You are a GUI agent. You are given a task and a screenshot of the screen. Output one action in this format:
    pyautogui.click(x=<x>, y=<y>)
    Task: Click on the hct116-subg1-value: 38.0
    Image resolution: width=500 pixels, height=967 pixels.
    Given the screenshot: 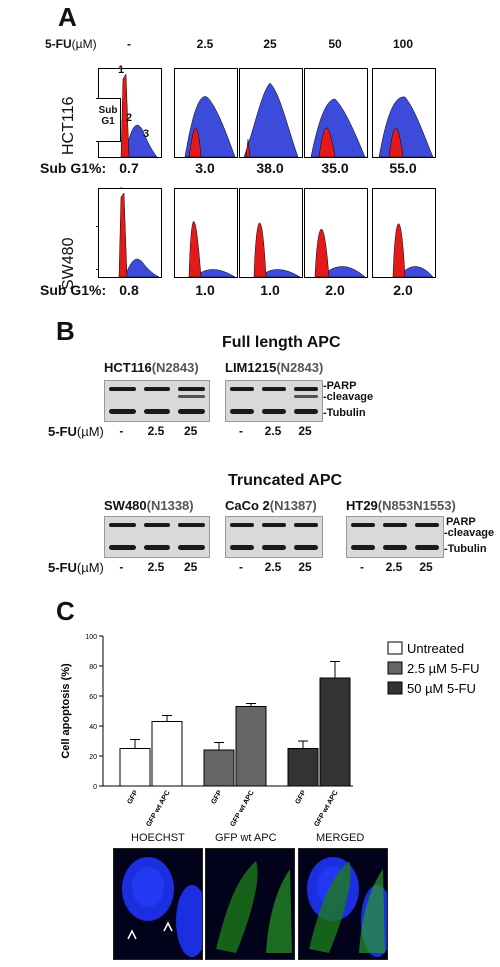 What is the action you would take?
    pyautogui.click(x=270, y=168)
    